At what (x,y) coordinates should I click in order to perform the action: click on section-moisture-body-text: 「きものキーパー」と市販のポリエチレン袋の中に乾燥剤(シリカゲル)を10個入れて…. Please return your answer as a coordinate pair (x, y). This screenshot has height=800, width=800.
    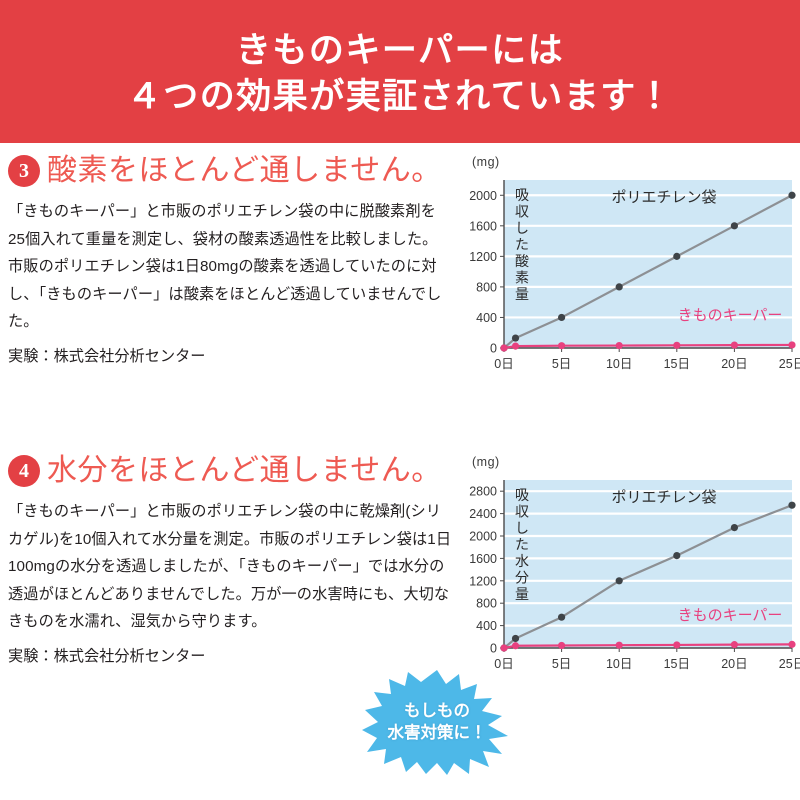
    Looking at the image, I should click on (230, 566).